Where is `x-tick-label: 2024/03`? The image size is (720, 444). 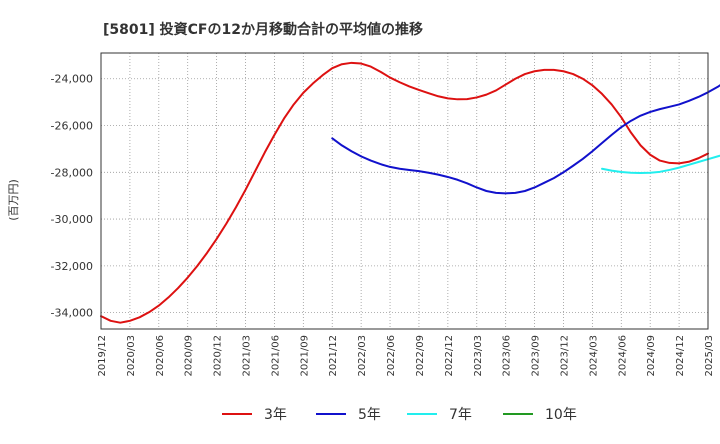
x-tick-label: 2024/03 is located at coordinates (593, 356).